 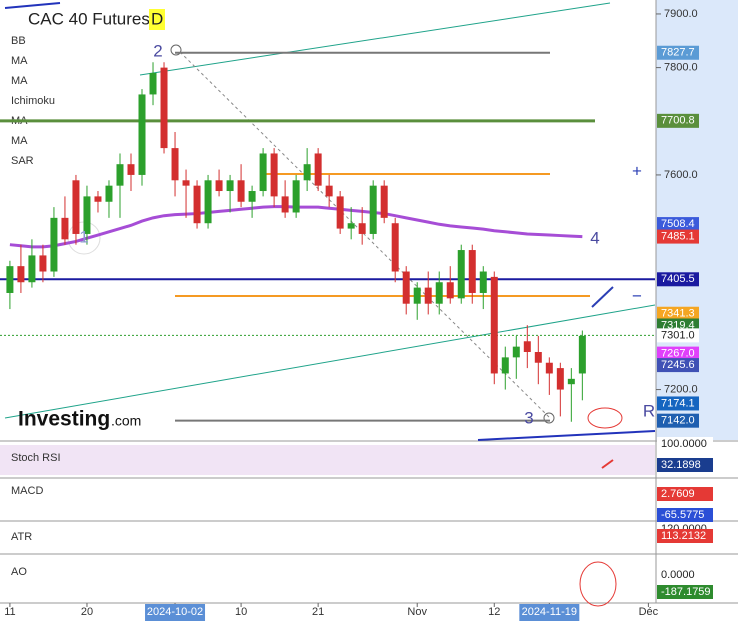 I want to click on panel-name: AO, so click(x=19, y=572).